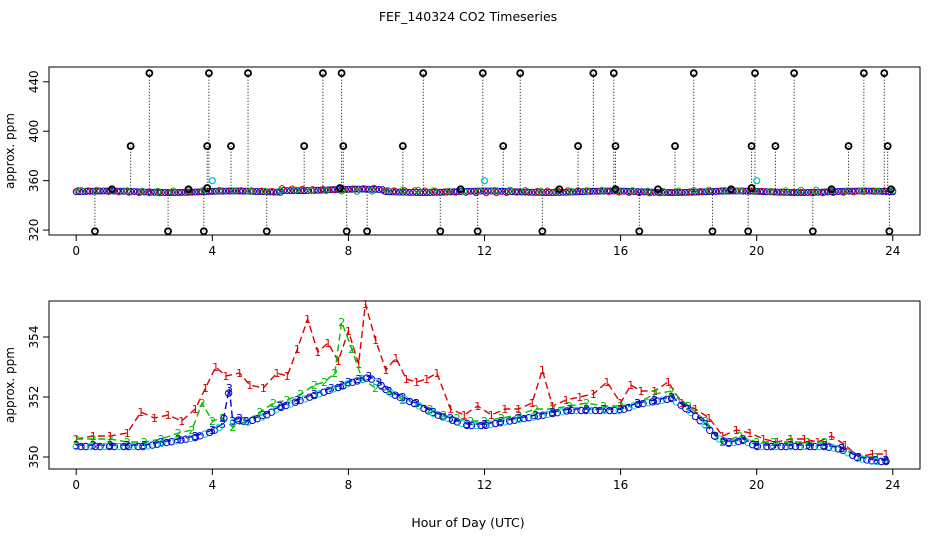  What do you see at coordinates (34, 180) in the screenshot?
I see `y-tick-label: 360` at bounding box center [34, 180].